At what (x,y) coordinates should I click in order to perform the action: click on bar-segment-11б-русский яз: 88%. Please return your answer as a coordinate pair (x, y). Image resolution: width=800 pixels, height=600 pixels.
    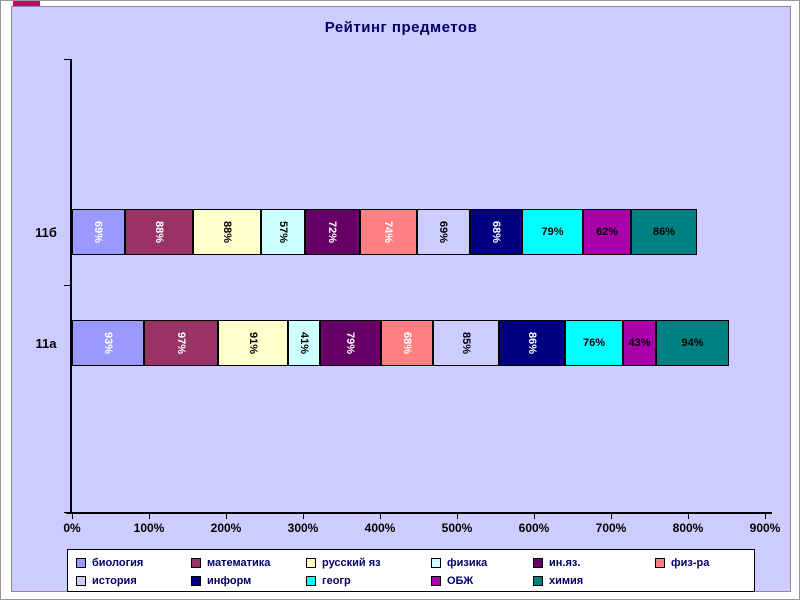
    Looking at the image, I should click on (227, 232).